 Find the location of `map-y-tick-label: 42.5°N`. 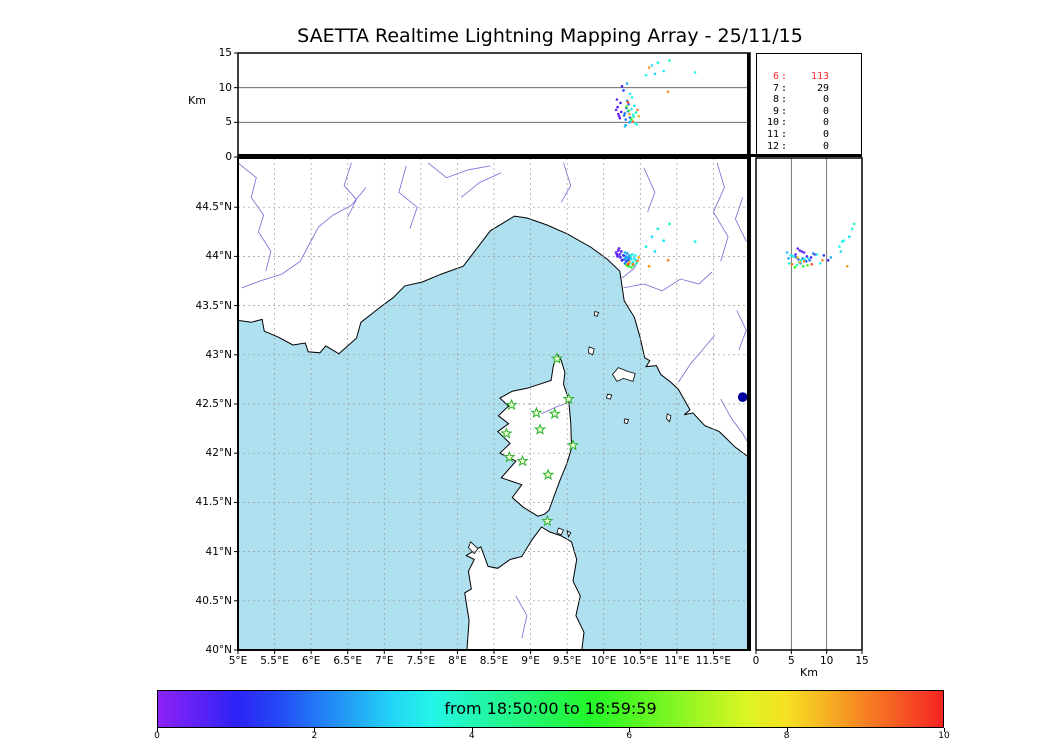

map-y-tick-label: 42.5°N is located at coordinates (213, 404).